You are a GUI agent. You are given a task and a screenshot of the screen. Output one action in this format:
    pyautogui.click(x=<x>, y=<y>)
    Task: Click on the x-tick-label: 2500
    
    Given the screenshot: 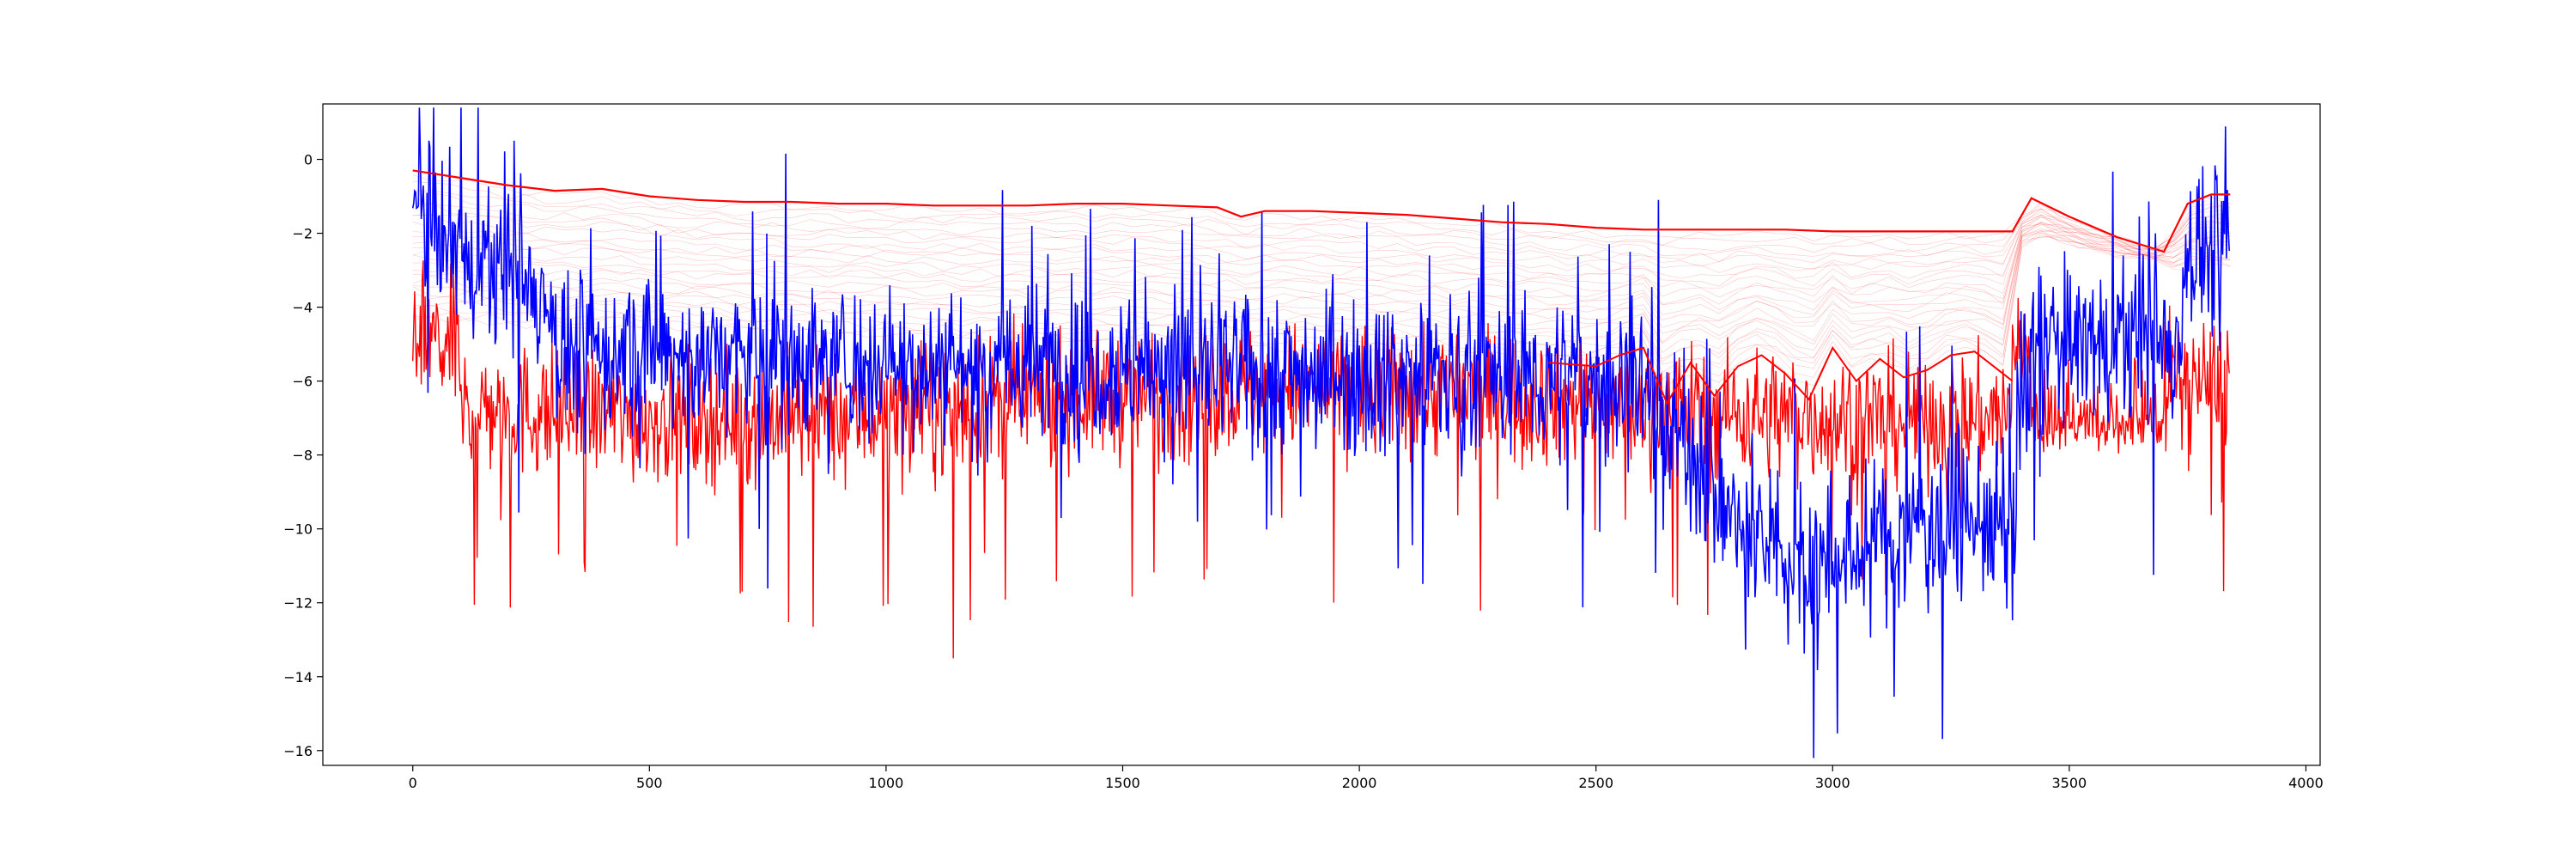 What is the action you would take?
    pyautogui.click(x=1595, y=783)
    